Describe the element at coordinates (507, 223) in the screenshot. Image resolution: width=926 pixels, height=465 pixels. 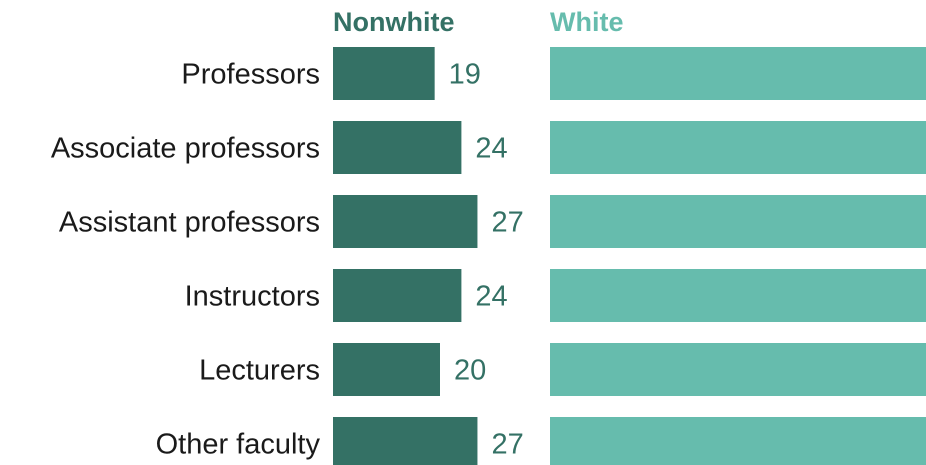
I see `value-label-nonwhite-assistant-professors: 27` at that location.